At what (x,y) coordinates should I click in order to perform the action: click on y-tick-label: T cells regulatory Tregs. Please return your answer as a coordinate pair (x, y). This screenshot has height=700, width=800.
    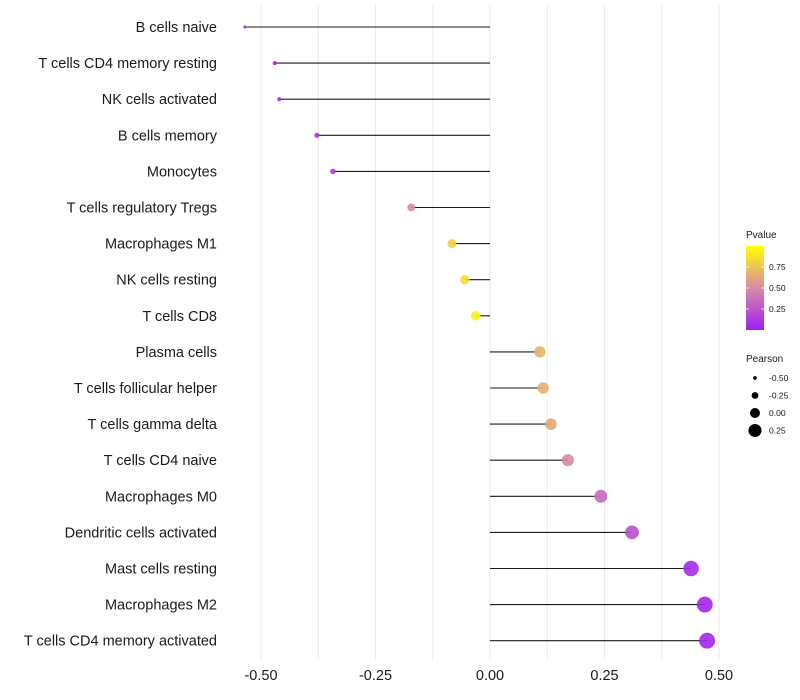
    Looking at the image, I should click on (142, 209).